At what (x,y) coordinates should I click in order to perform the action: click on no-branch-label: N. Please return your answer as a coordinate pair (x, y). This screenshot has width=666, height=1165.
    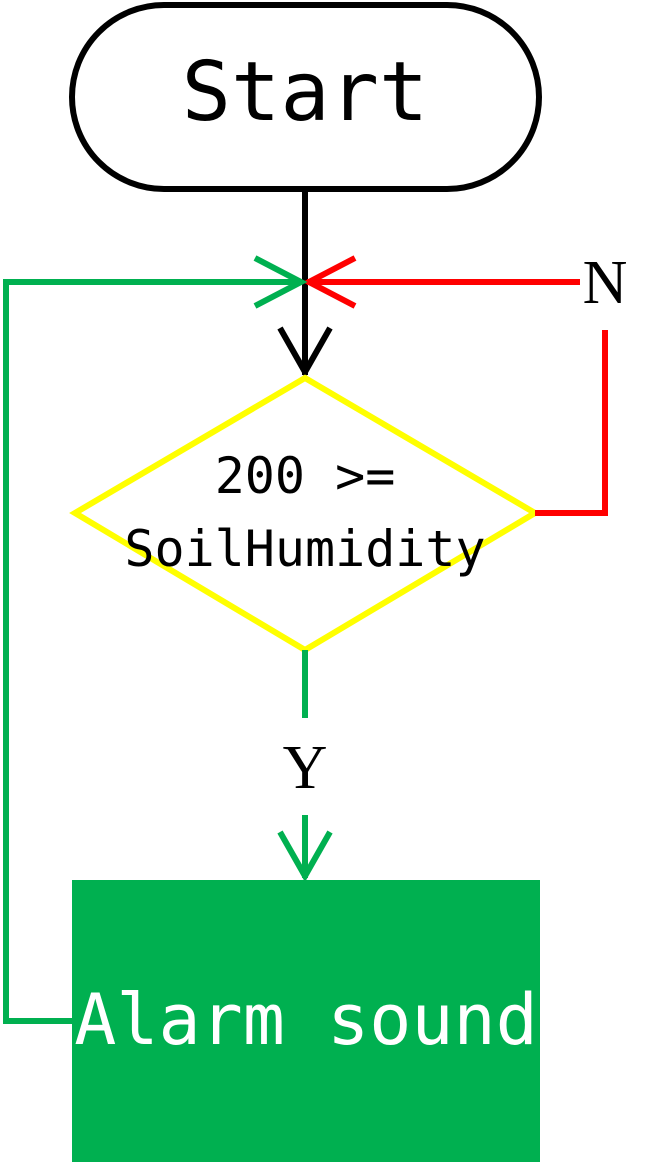
    Looking at the image, I should click on (605, 283).